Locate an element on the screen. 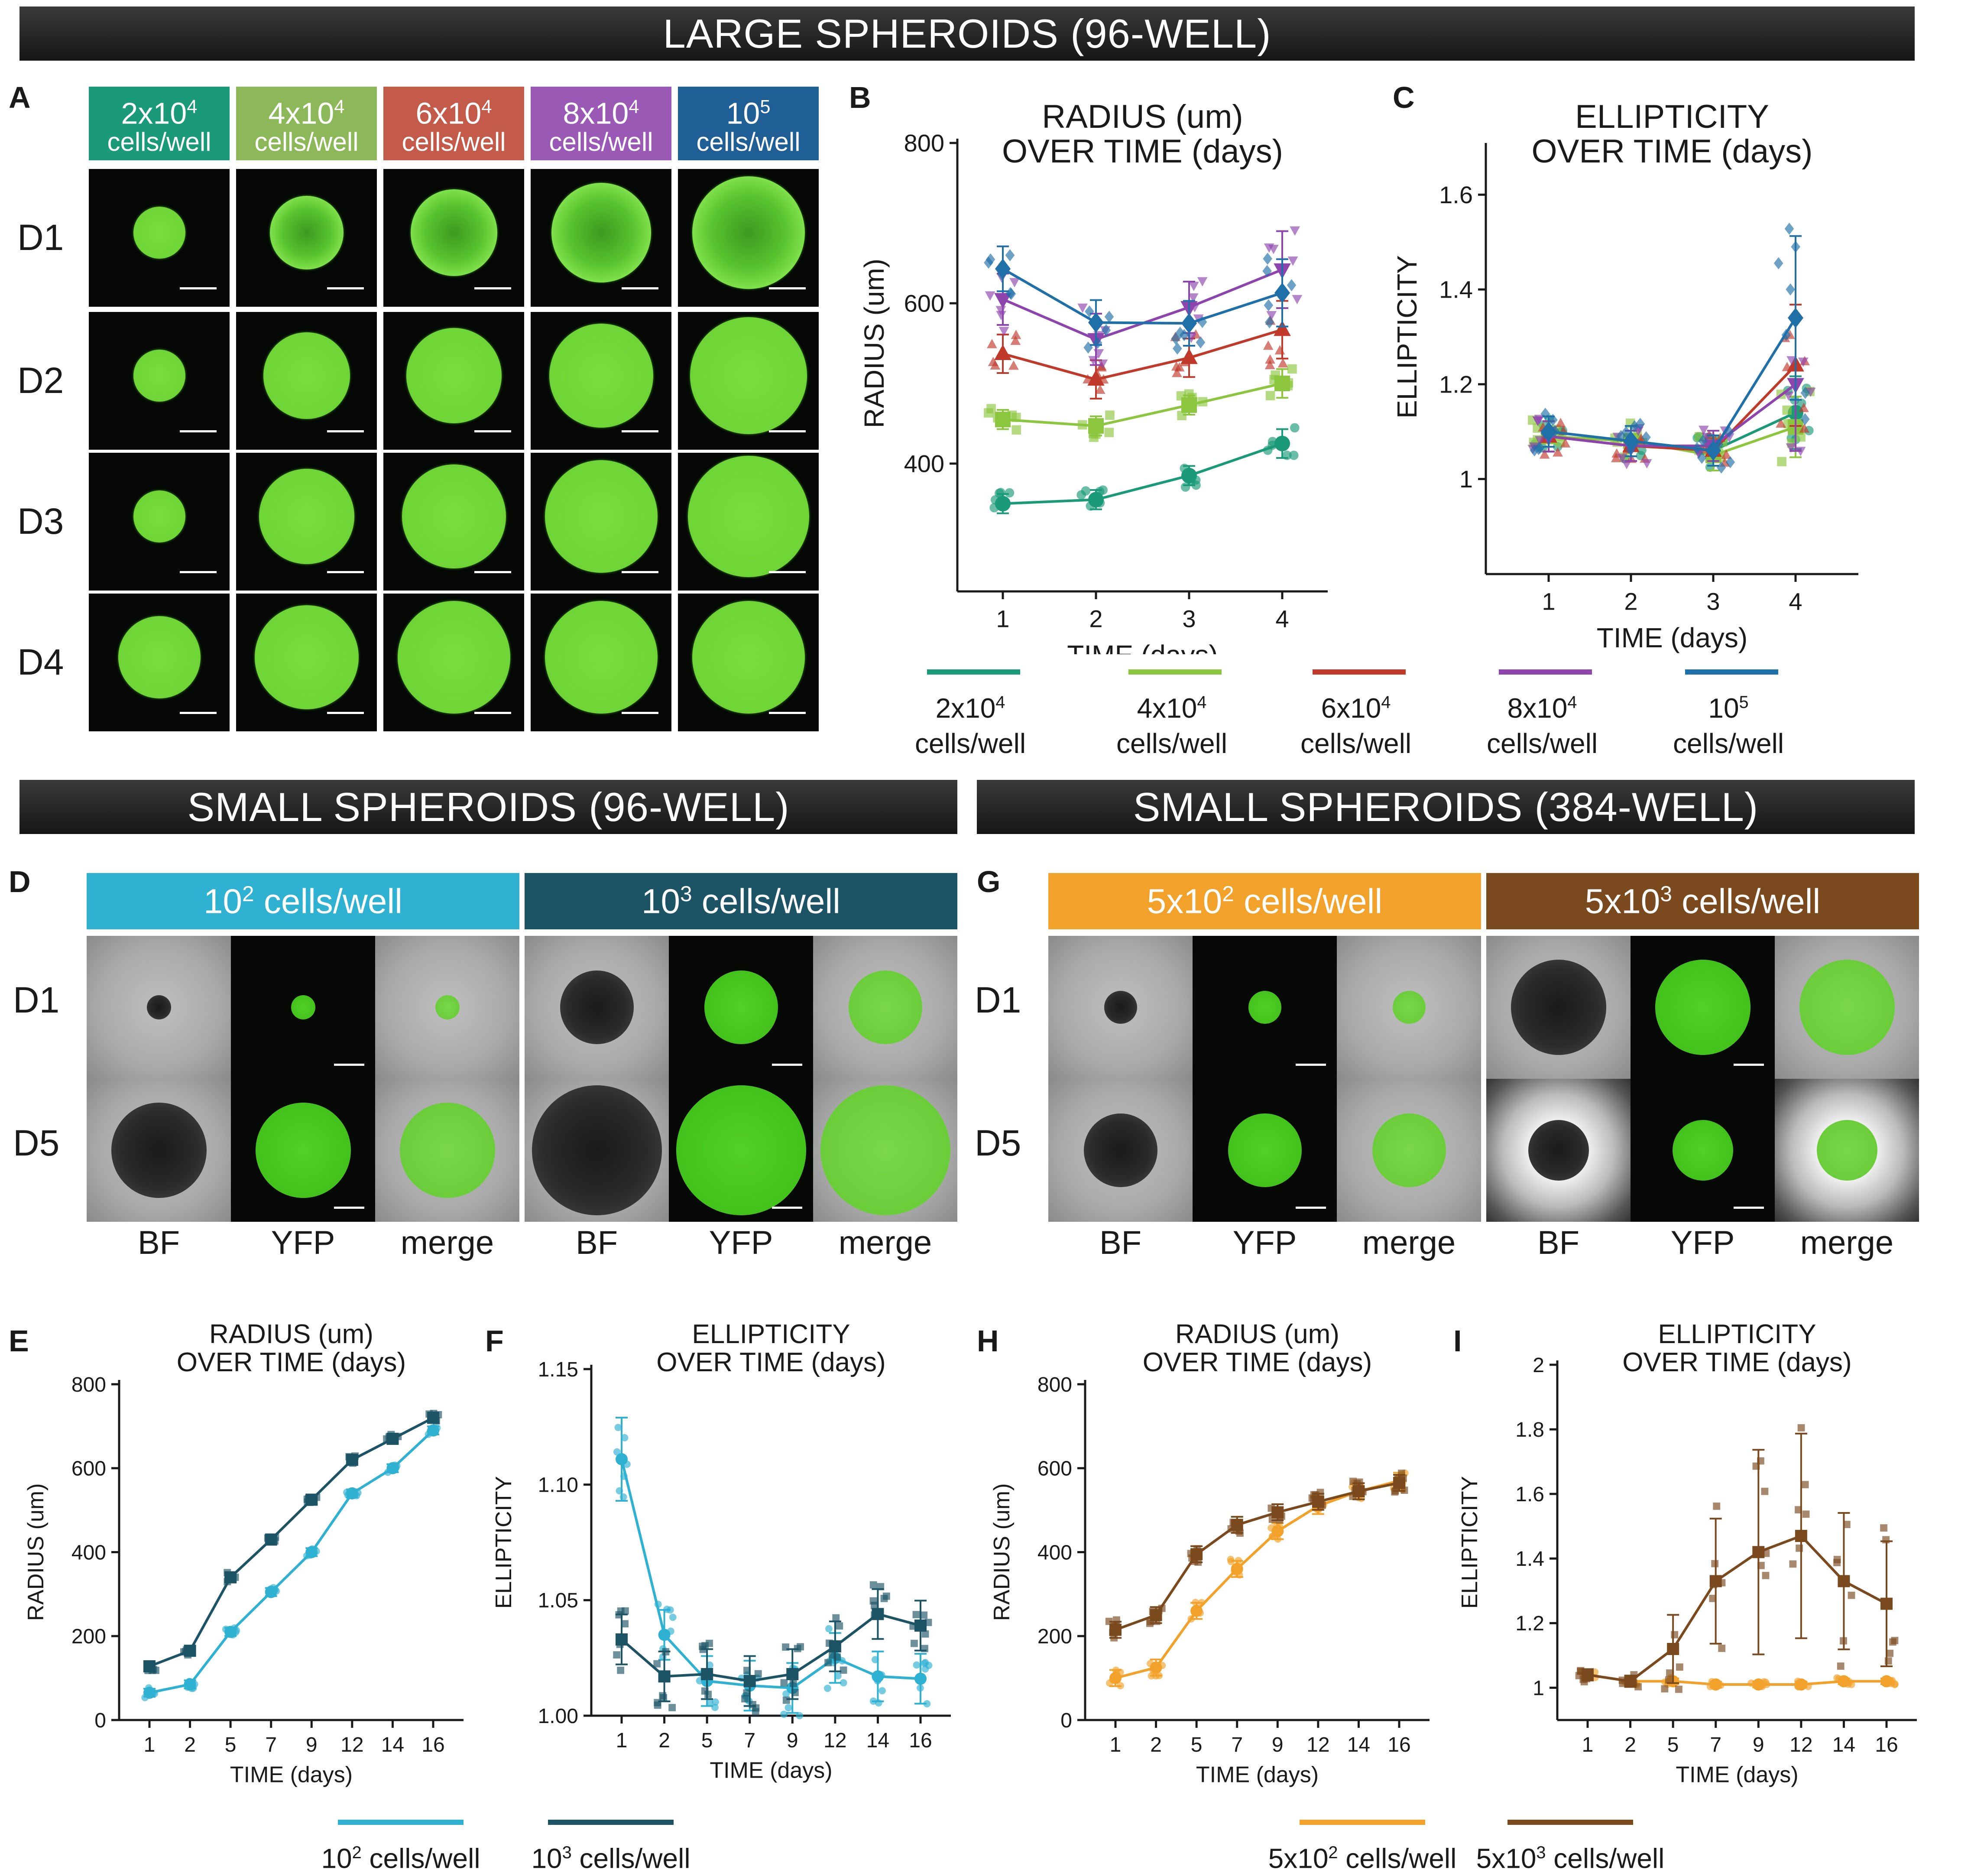 This screenshot has height=1876, width=1971. micro-merge-image is located at coordinates (447, 1150).